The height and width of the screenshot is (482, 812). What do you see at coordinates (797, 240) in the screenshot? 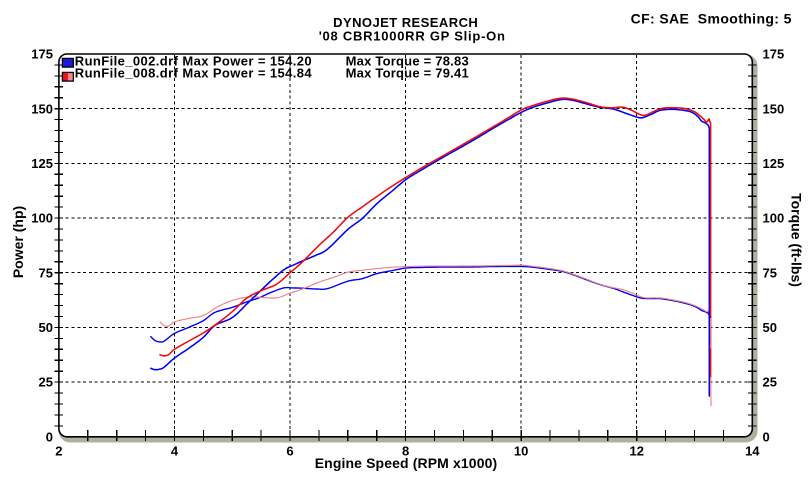
I see `svg-text: Torque (ft-lbs)` at bounding box center [797, 240].